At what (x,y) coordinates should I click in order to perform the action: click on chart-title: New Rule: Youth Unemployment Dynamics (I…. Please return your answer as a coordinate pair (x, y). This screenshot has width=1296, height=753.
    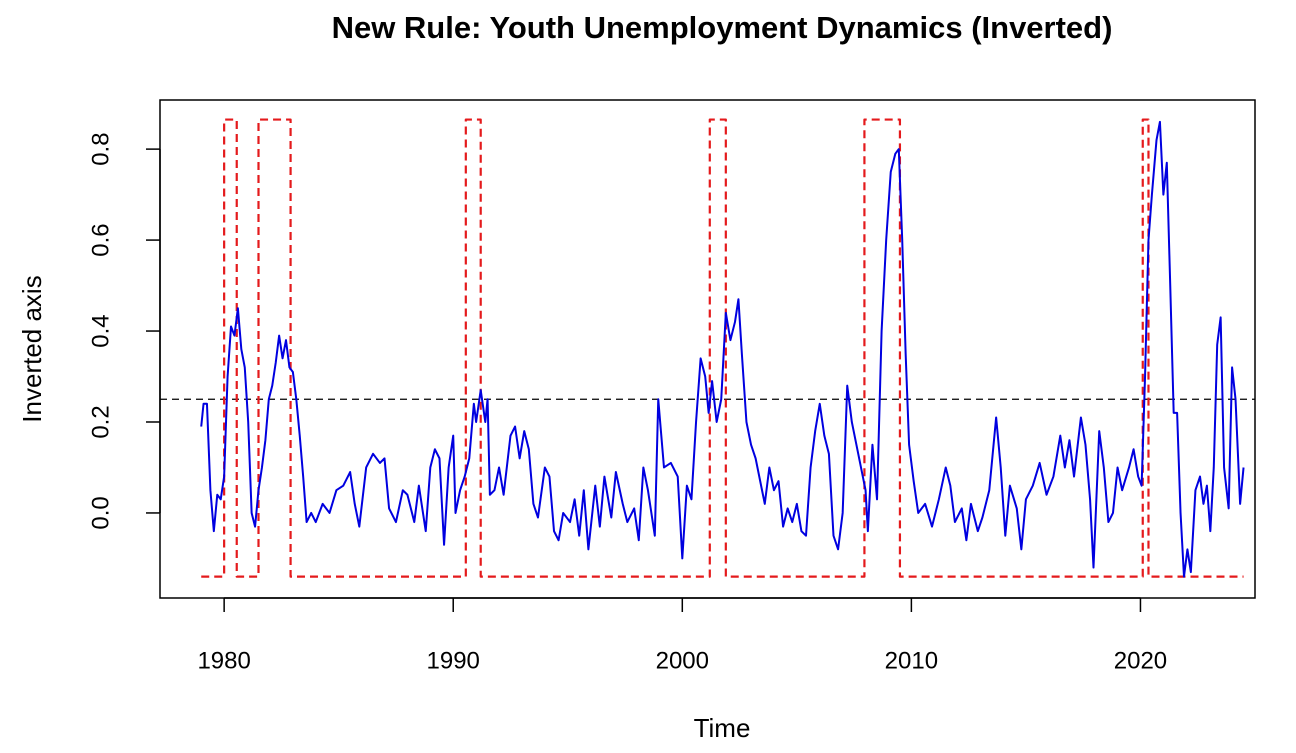
    Looking at the image, I should click on (722, 27).